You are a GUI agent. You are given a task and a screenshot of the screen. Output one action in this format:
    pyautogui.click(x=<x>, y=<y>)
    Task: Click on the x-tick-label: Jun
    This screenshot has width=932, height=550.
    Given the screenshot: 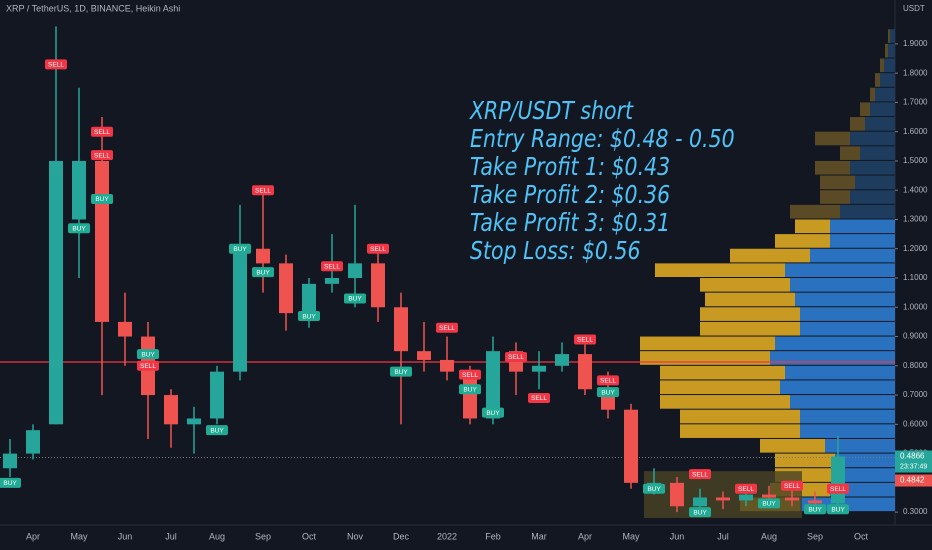 What is the action you would take?
    pyautogui.click(x=677, y=536)
    